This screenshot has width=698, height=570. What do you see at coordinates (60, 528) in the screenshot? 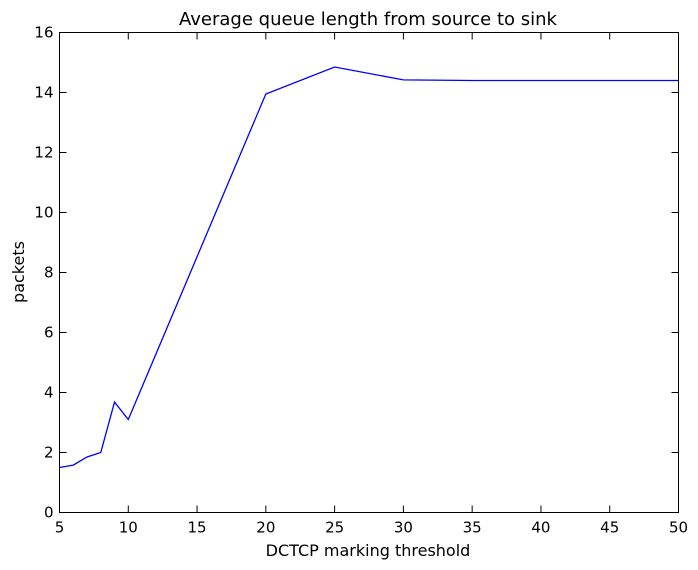
I see `x-tick-label: 5` at bounding box center [60, 528].